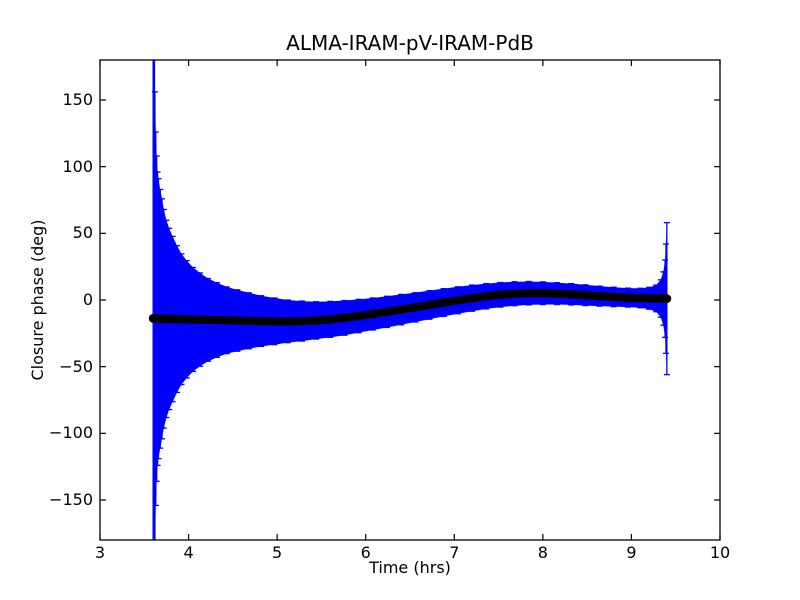  Describe the element at coordinates (87, 299) in the screenshot. I see `y-tick-label: 0` at that location.